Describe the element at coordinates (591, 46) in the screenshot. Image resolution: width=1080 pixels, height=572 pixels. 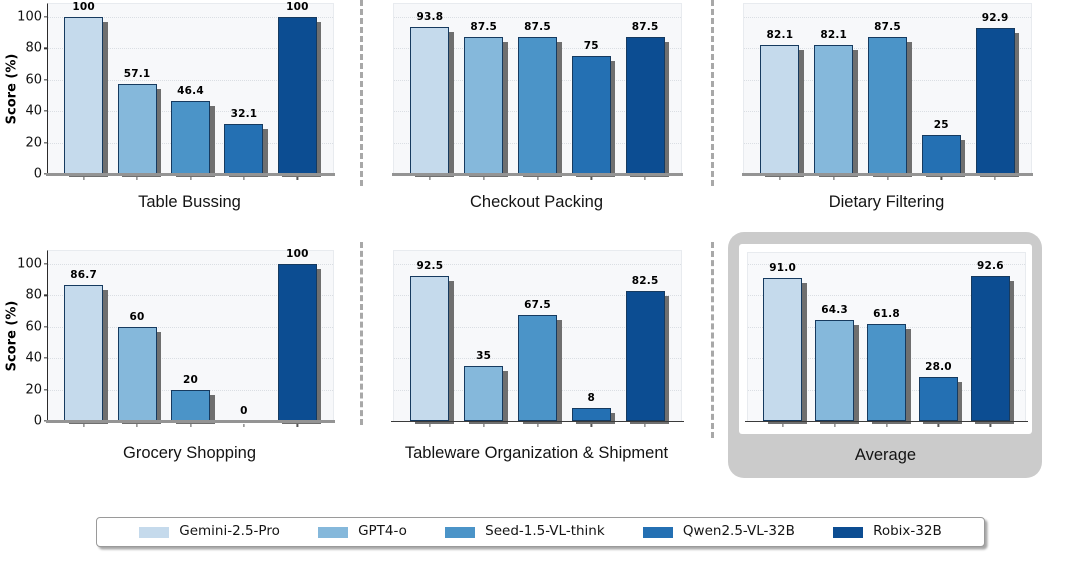
I see `bar-value-label: 75` at that location.